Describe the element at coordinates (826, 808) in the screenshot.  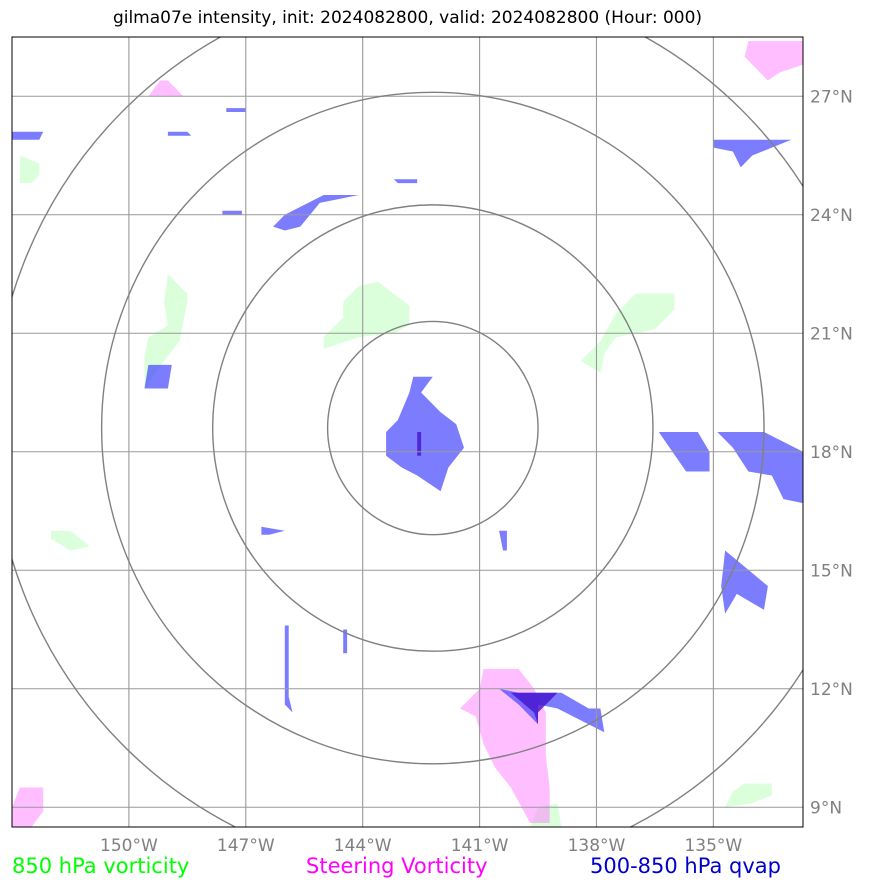
I see `y-tick-label: 9°N` at that location.